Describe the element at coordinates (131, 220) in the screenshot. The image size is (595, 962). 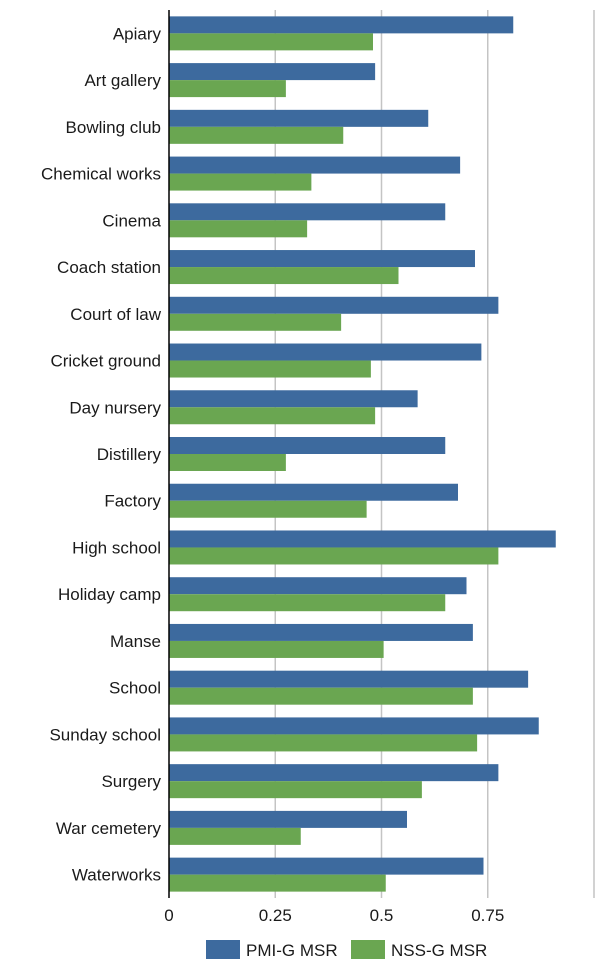
I see `category-label-4: Cinema` at that location.